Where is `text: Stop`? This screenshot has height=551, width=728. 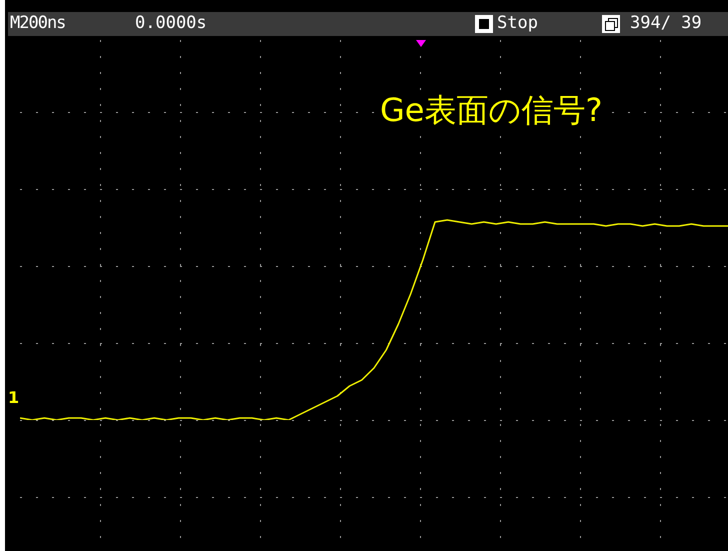 text: Stop is located at coordinates (517, 23).